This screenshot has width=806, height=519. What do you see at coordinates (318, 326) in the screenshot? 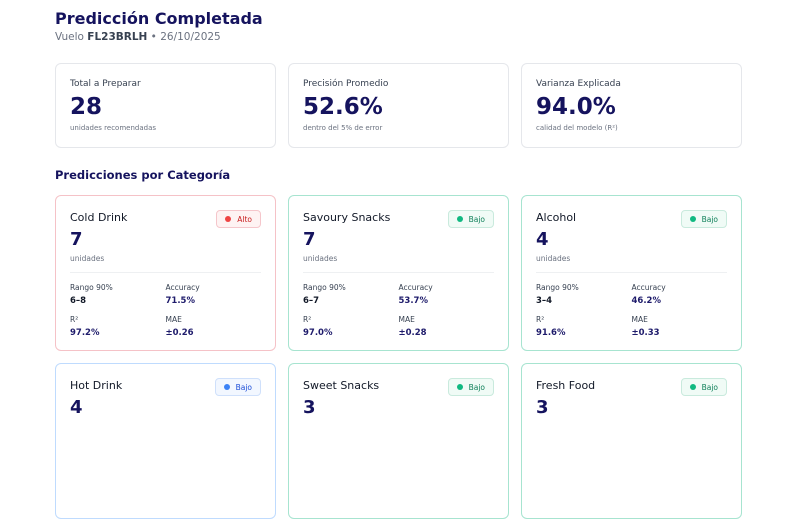
I see `metric-r2: R² 97.0%` at bounding box center [318, 326].